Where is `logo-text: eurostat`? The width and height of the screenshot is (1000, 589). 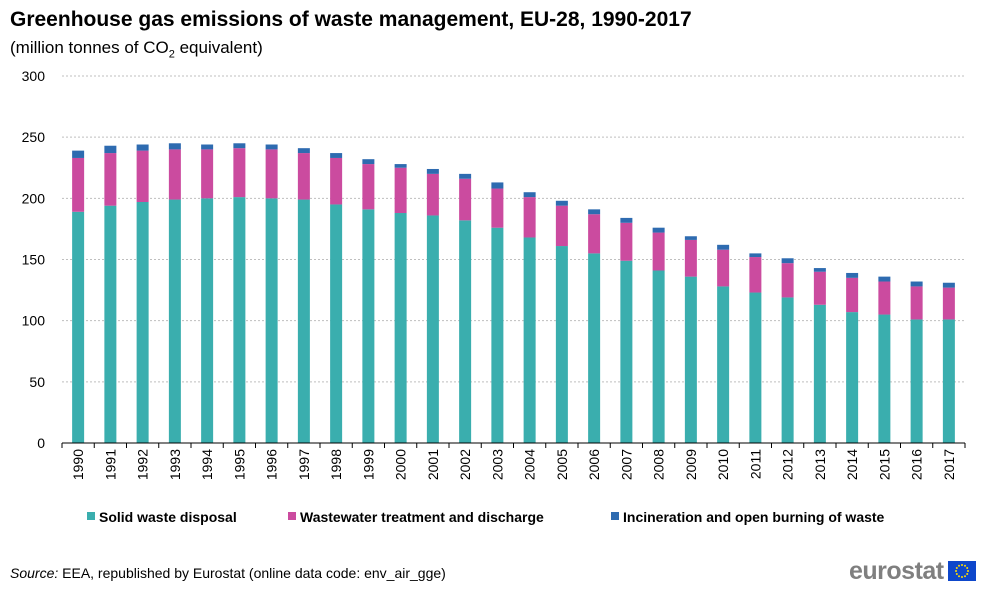 logo-text: eurostat is located at coordinates (896, 571).